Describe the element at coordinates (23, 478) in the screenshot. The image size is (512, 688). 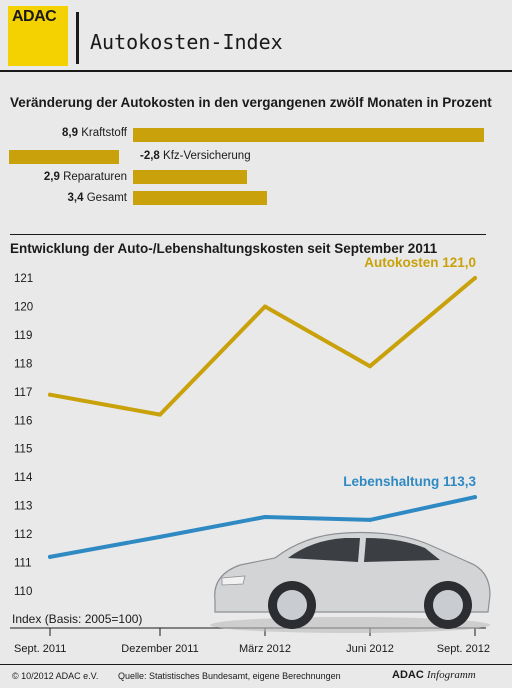
I see `y-tick-label: 114` at that location.